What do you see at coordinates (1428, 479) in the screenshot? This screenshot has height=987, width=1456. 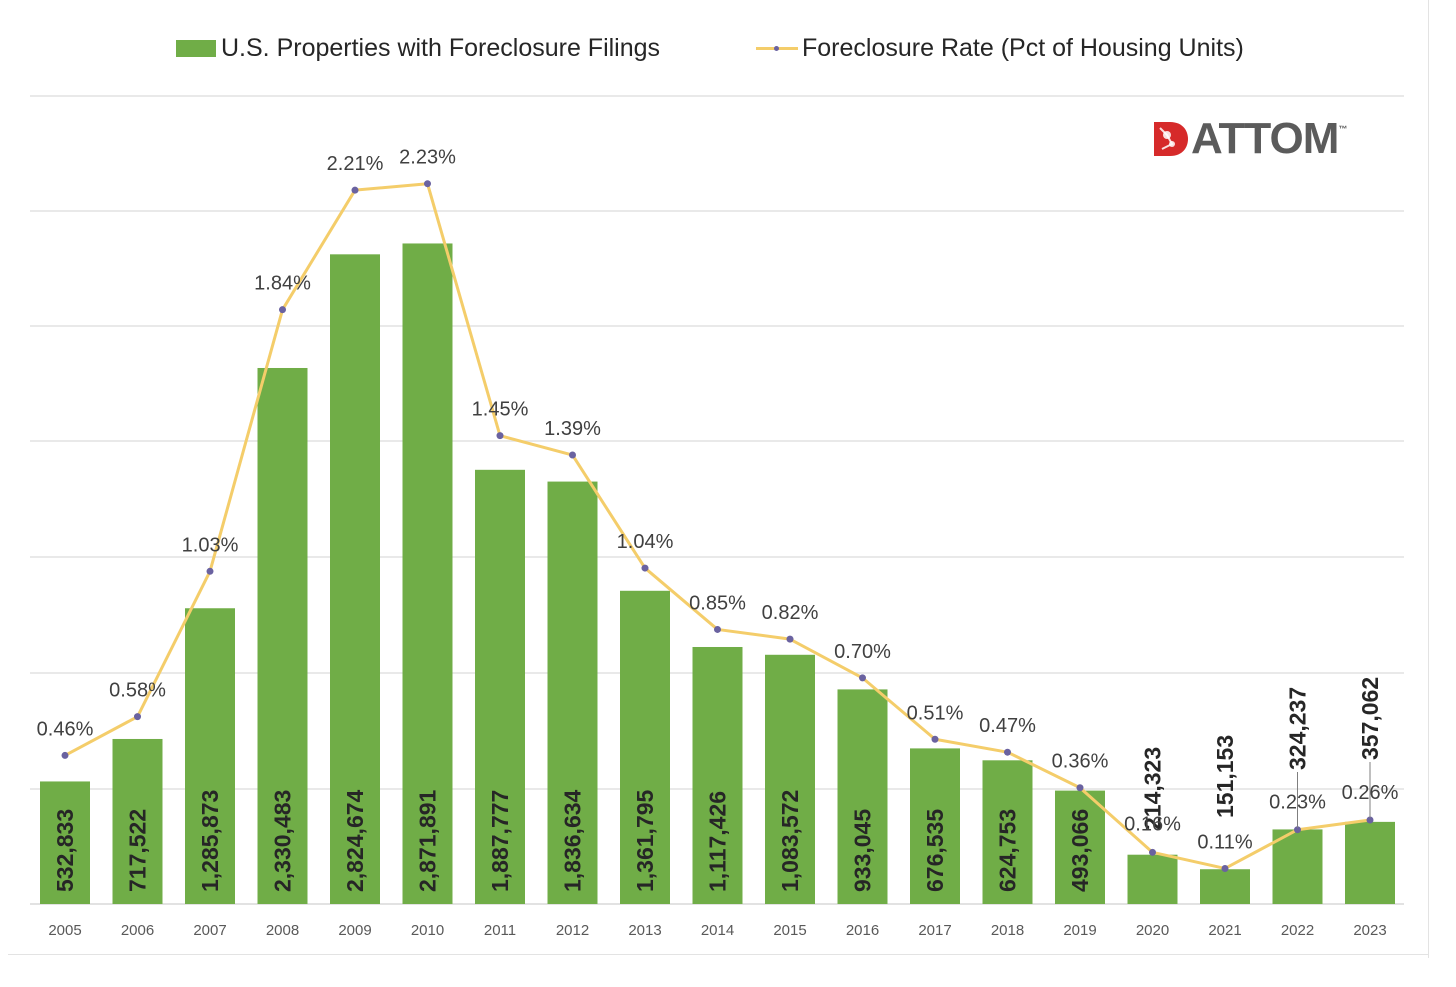 I see `frame-border-right` at bounding box center [1428, 479].